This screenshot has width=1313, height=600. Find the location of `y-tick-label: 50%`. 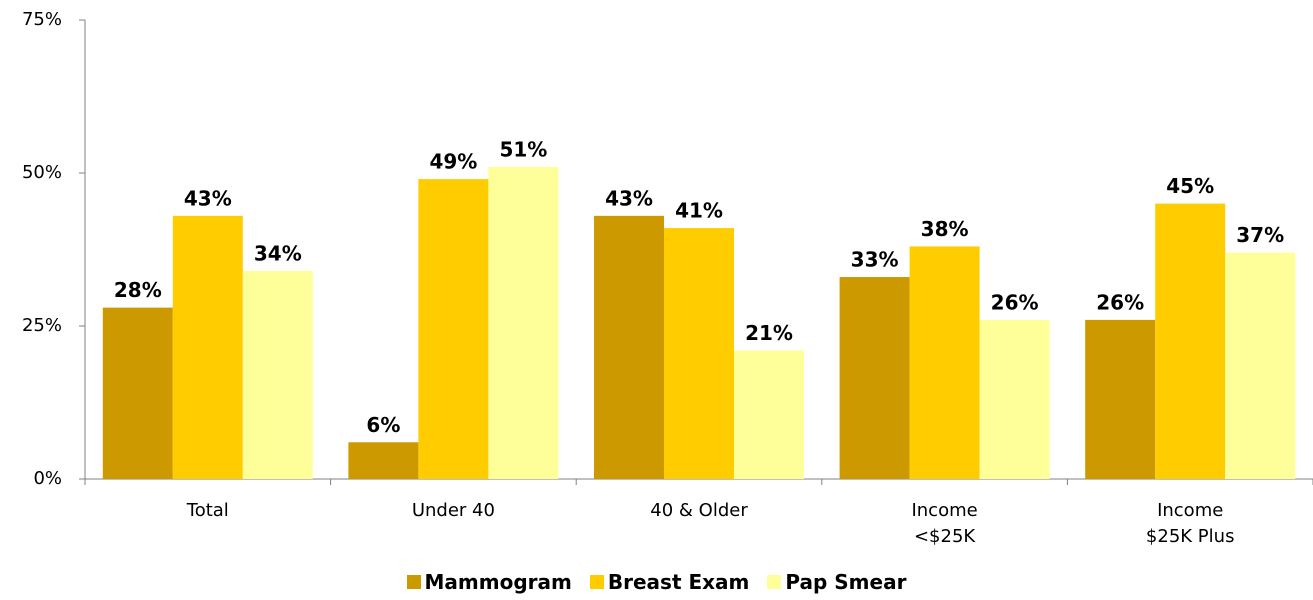

y-tick-label: 50% is located at coordinates (42, 172).